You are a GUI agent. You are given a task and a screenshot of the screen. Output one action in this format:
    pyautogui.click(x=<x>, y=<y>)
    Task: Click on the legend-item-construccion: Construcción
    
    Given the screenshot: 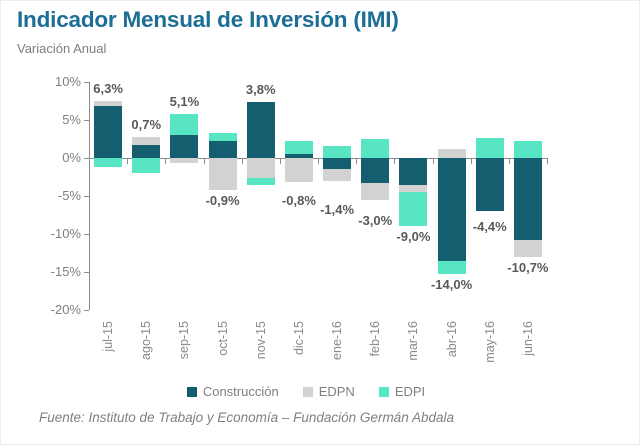 What is the action you would take?
    pyautogui.click(x=232, y=391)
    